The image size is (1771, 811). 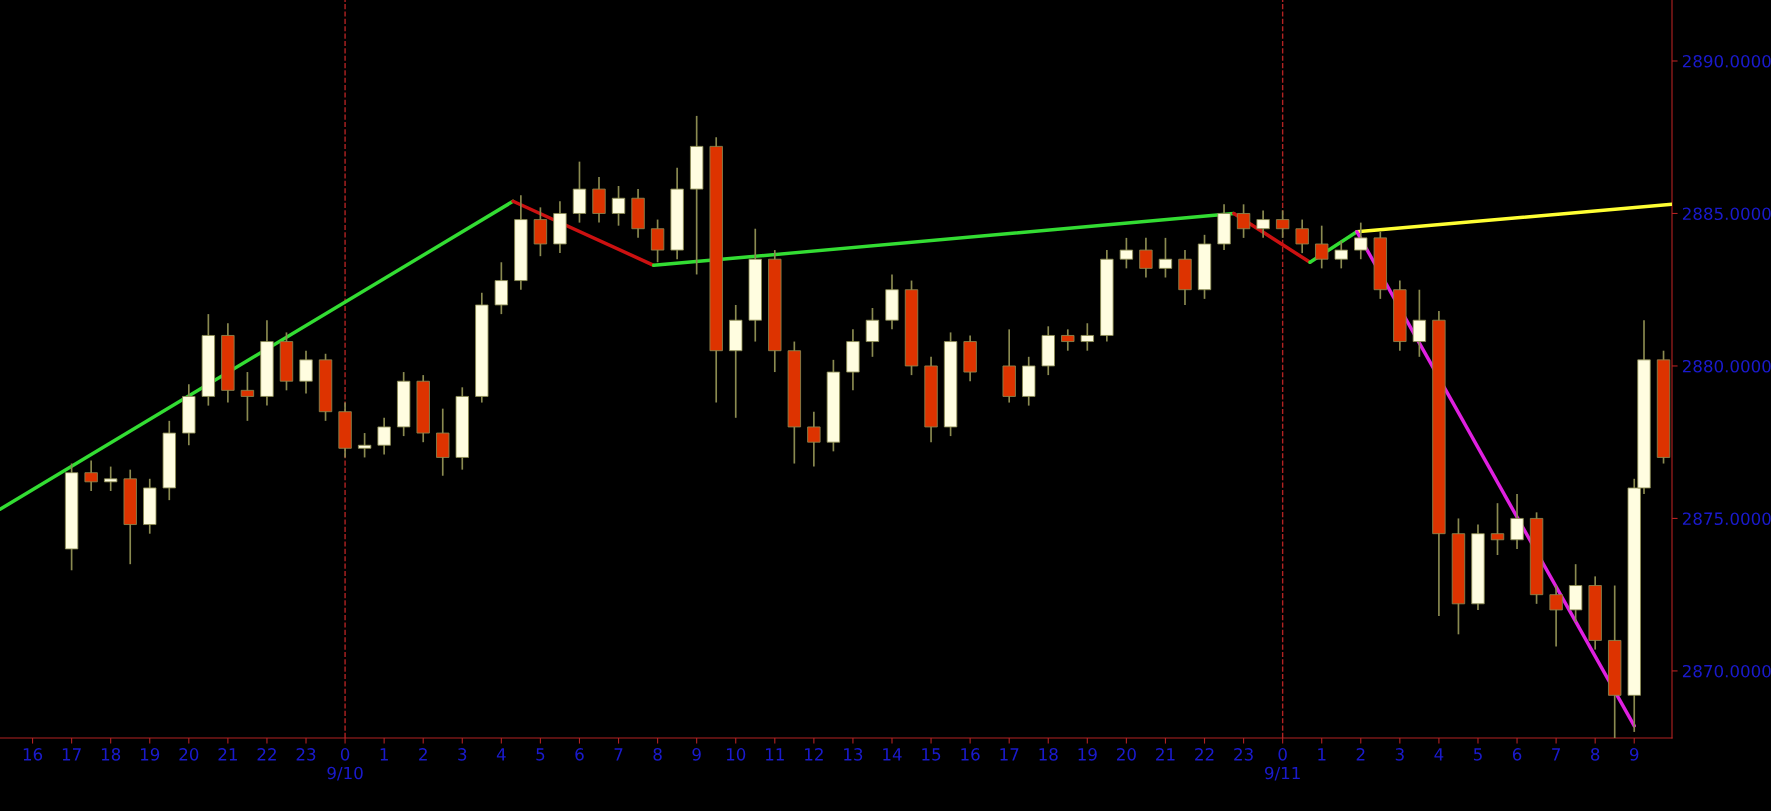 I want to click on x-tick-label: 0 9/11, so click(x=1282, y=764).